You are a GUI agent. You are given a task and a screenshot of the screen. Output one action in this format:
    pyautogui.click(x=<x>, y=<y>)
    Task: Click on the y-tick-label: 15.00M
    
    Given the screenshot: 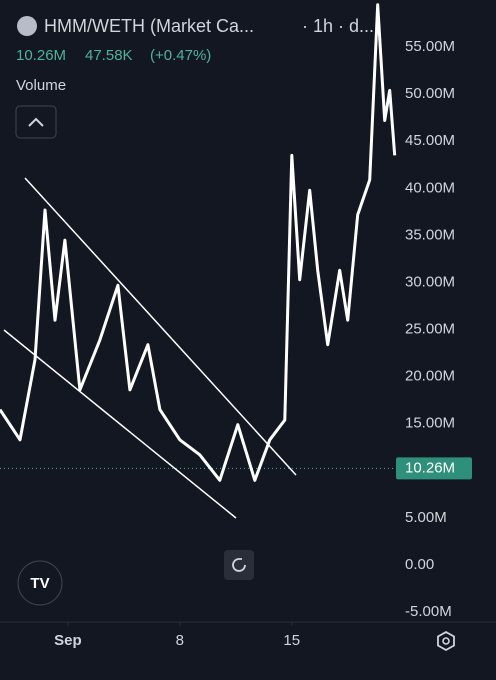 What is the action you would take?
    pyautogui.click(x=430, y=423)
    